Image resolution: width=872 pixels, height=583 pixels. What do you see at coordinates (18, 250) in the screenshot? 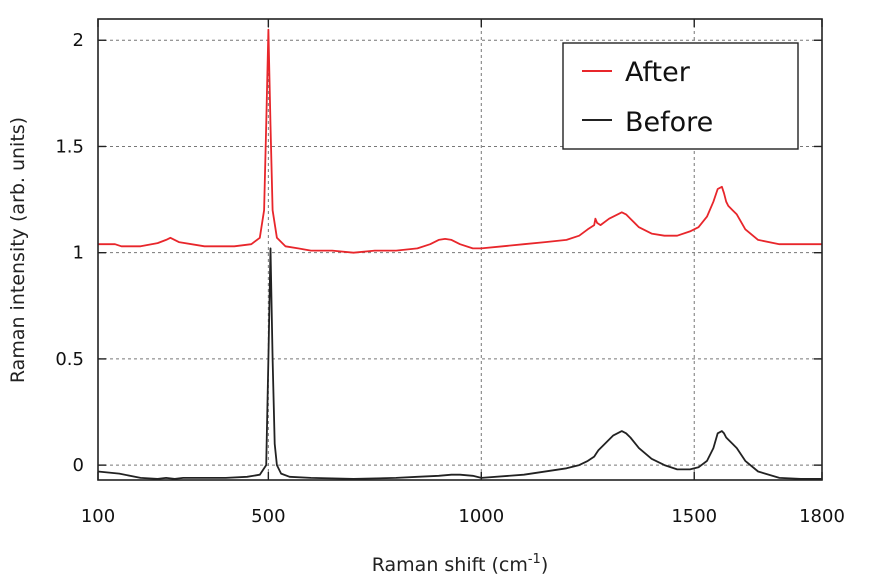
I see `y-axis-label: Raman intensity (arb. units)` at bounding box center [18, 250].